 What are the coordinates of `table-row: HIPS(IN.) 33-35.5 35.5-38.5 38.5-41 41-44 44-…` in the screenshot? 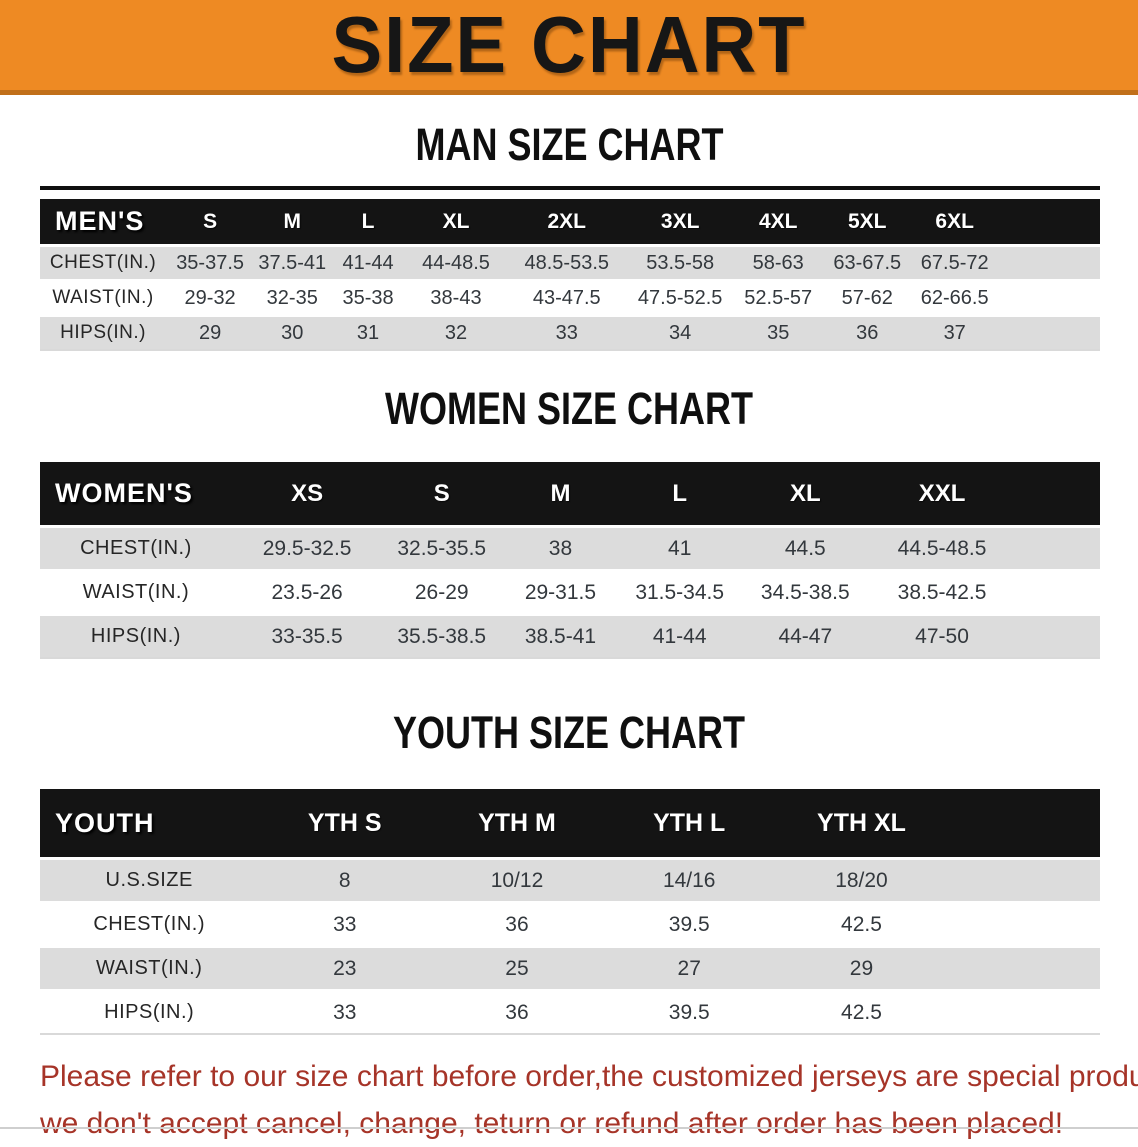 It's located at (570, 635).